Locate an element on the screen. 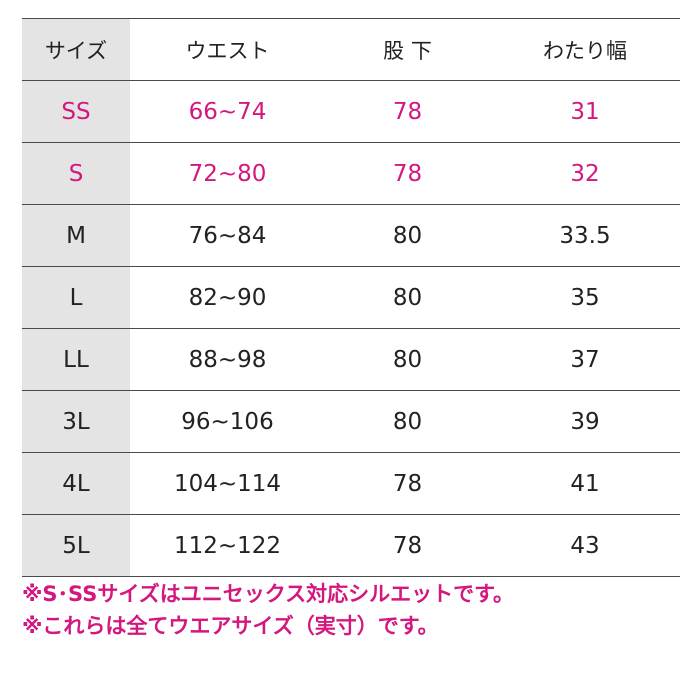  table-cell: 72~80 is located at coordinates (227, 173).